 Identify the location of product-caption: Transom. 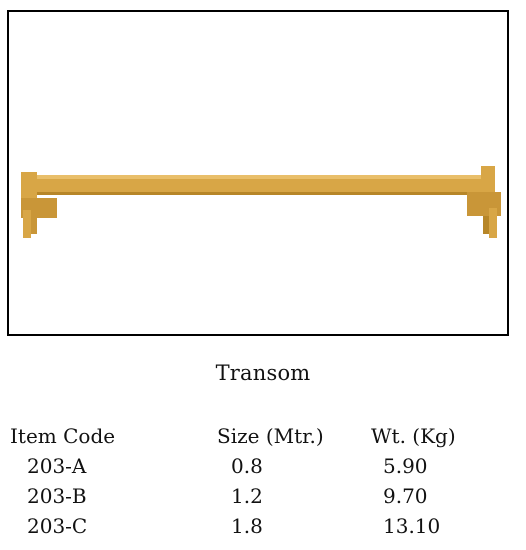
(263, 373).